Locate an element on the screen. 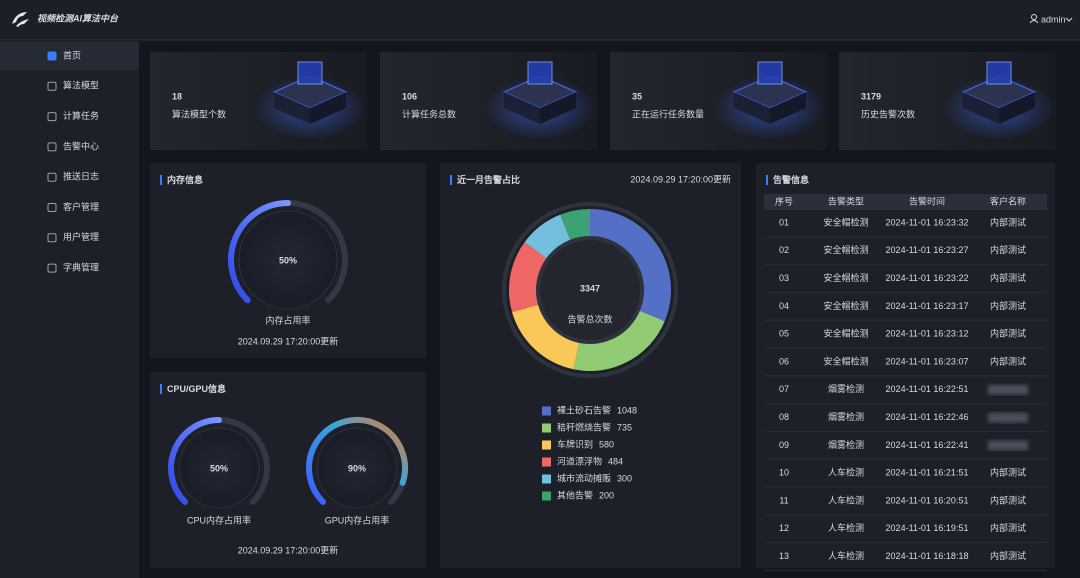 Image resolution: width=1080 pixels, height=578 pixels. table-cell: 2024-11-01 16:23:17 is located at coordinates (927, 306).